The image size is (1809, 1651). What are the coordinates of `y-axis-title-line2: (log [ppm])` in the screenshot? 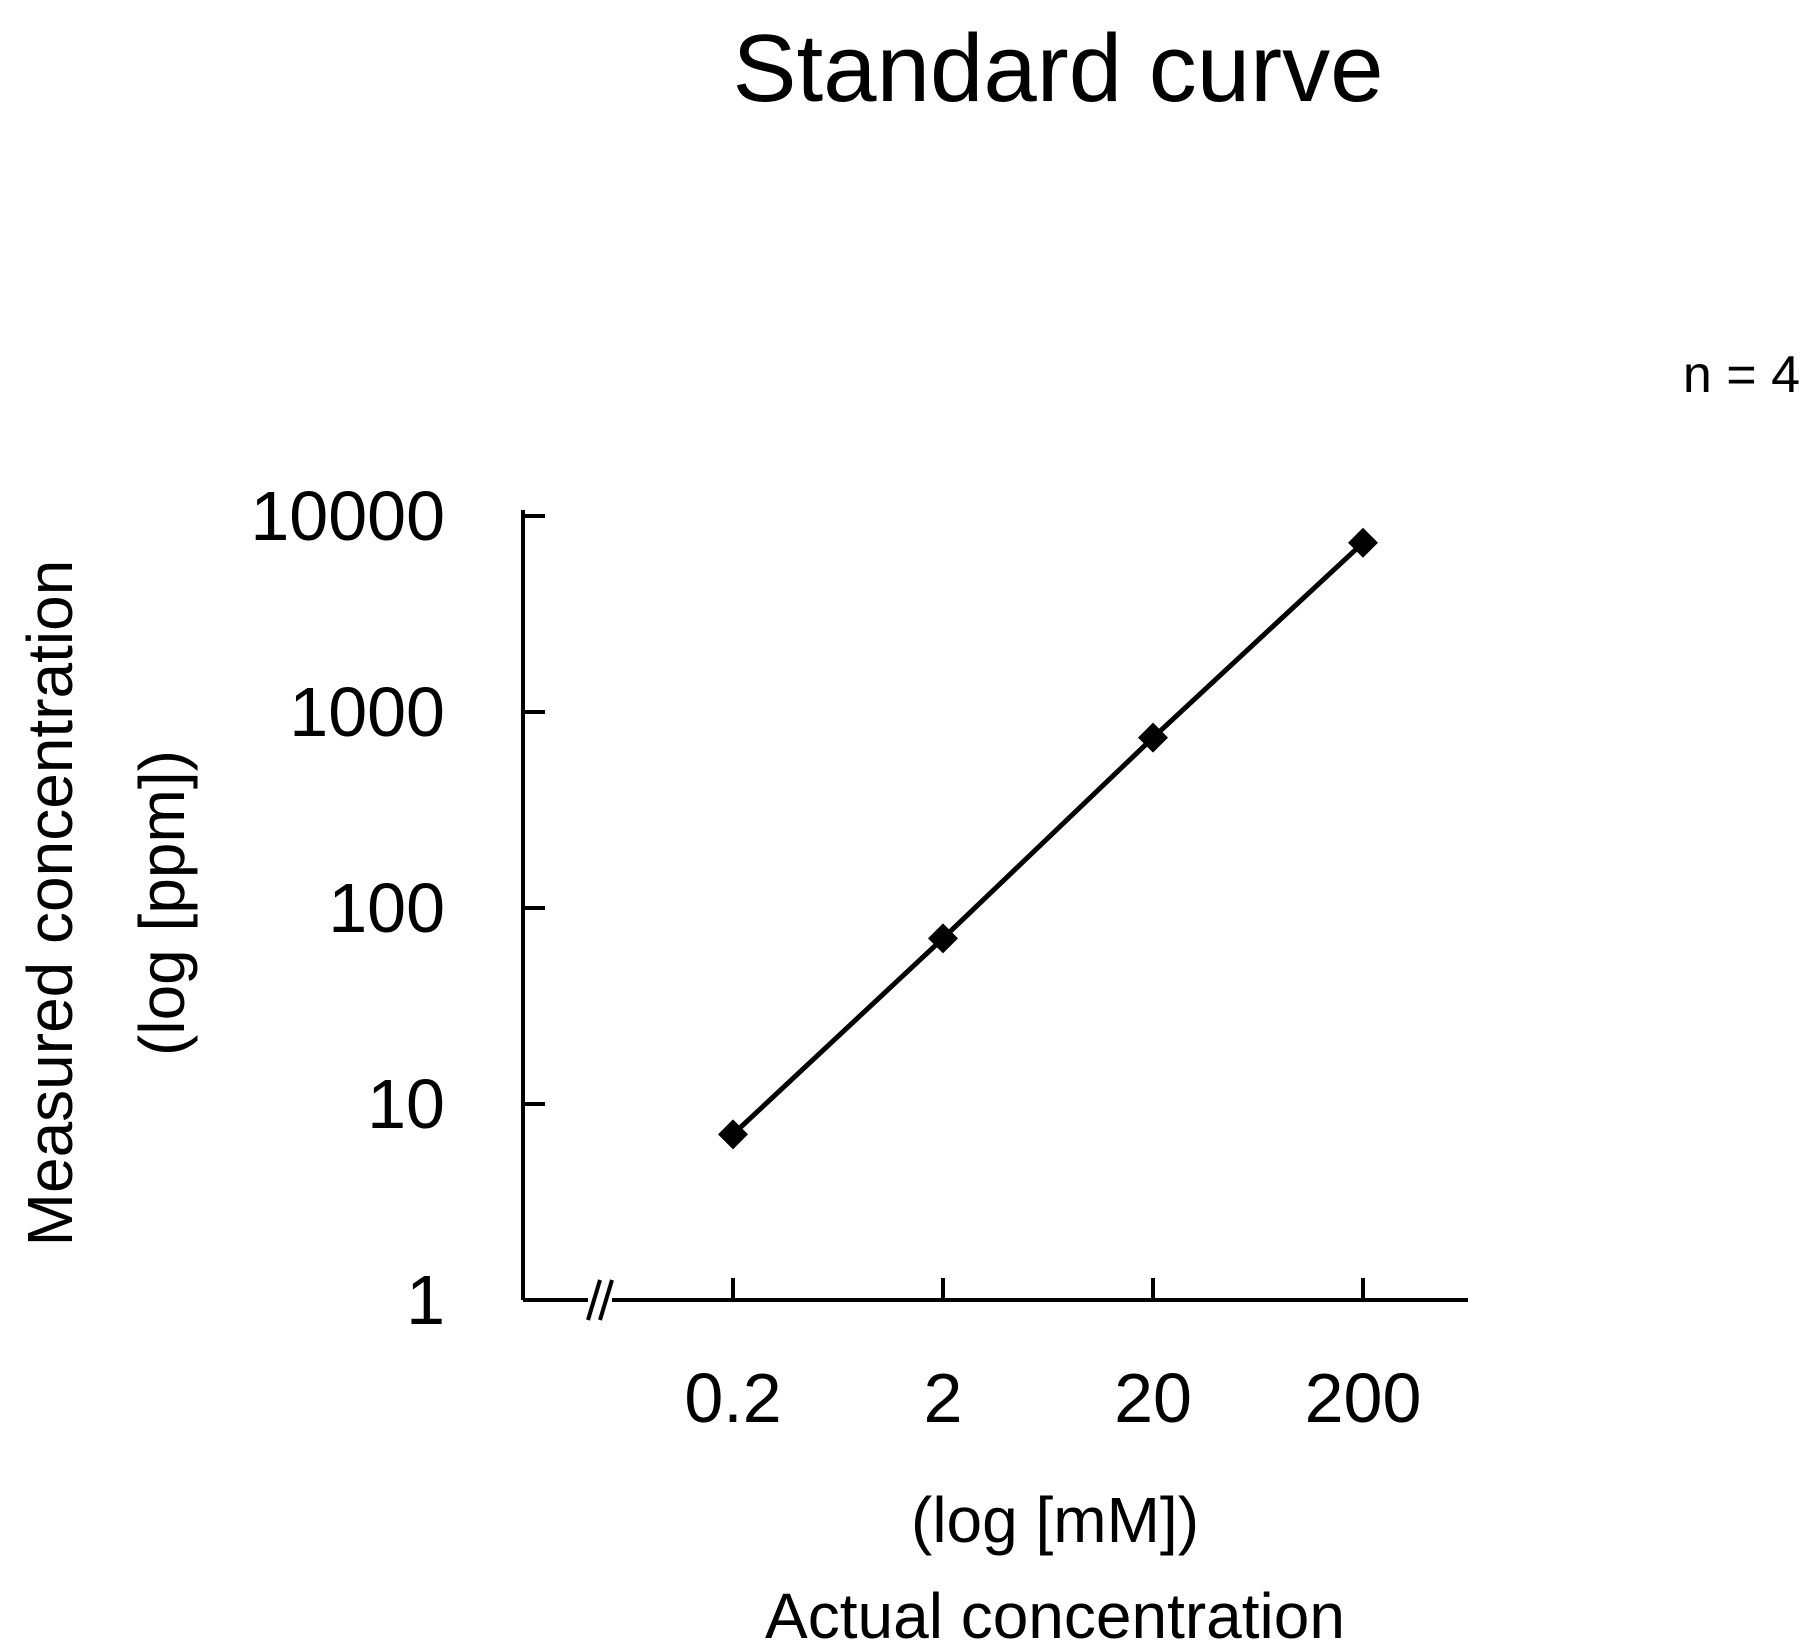 It's located at (162, 903).